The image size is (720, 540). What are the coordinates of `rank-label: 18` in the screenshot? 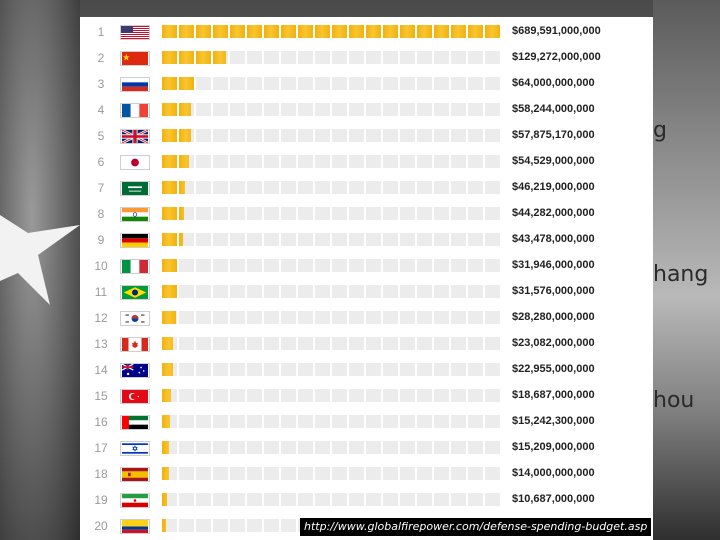 It's located at (101, 474).